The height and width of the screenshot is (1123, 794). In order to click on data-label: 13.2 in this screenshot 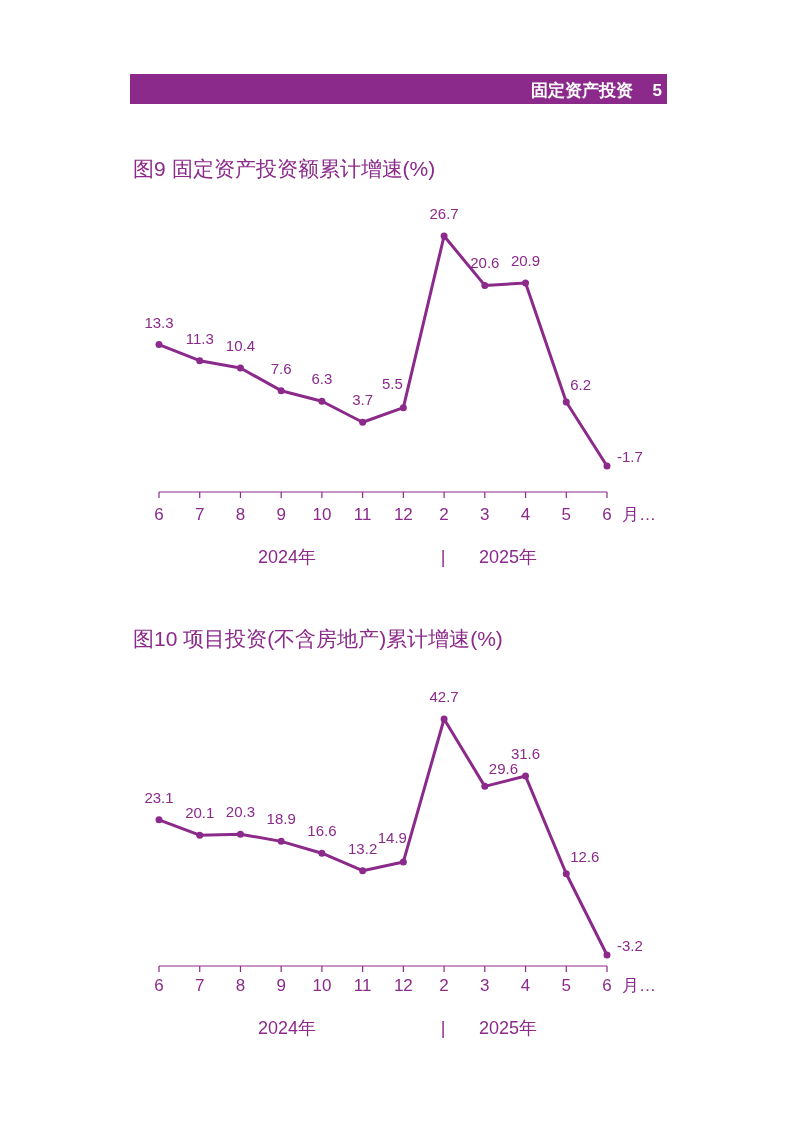, I will do `click(363, 848)`.